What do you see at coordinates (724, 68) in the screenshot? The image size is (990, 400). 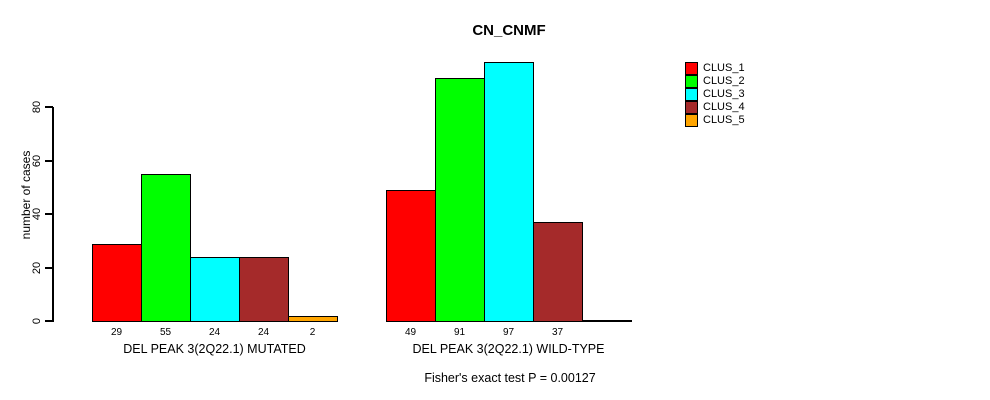 I see `legend-label: CLUS_1` at bounding box center [724, 68].